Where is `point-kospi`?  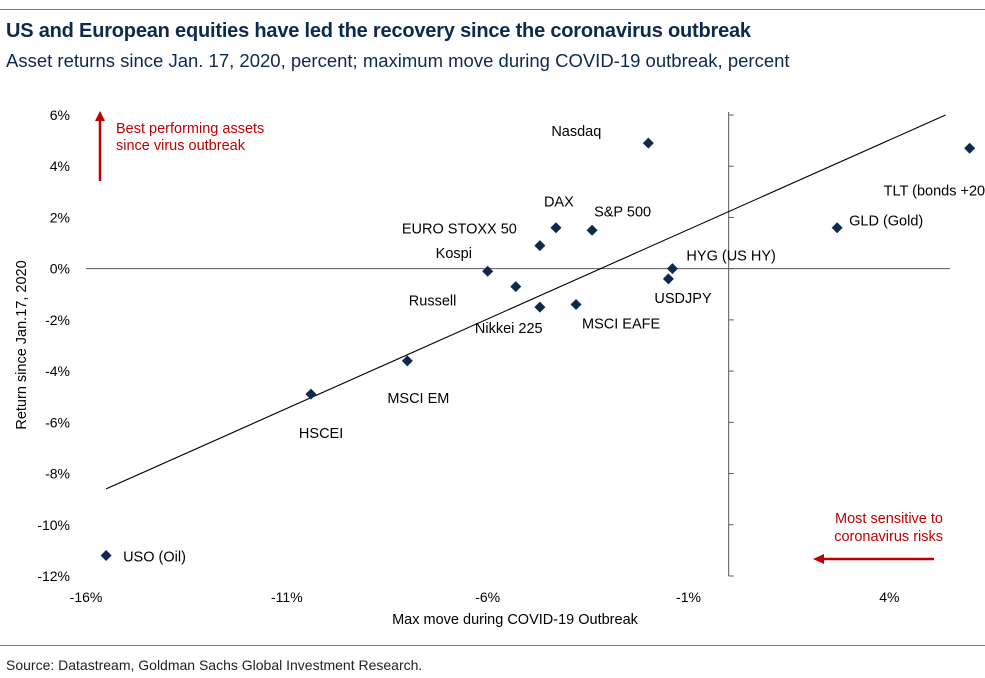 point-kospi is located at coordinates (488, 271).